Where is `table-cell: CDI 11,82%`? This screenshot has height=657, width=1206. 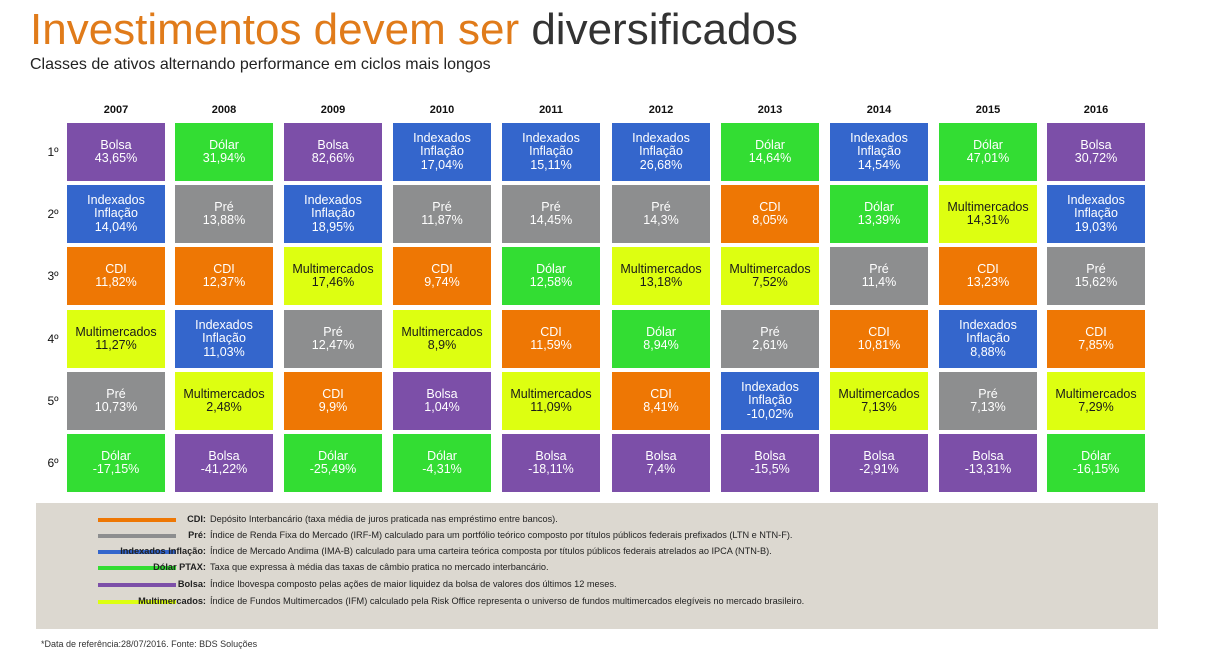
table-cell: CDI 11,82% is located at coordinates (116, 276).